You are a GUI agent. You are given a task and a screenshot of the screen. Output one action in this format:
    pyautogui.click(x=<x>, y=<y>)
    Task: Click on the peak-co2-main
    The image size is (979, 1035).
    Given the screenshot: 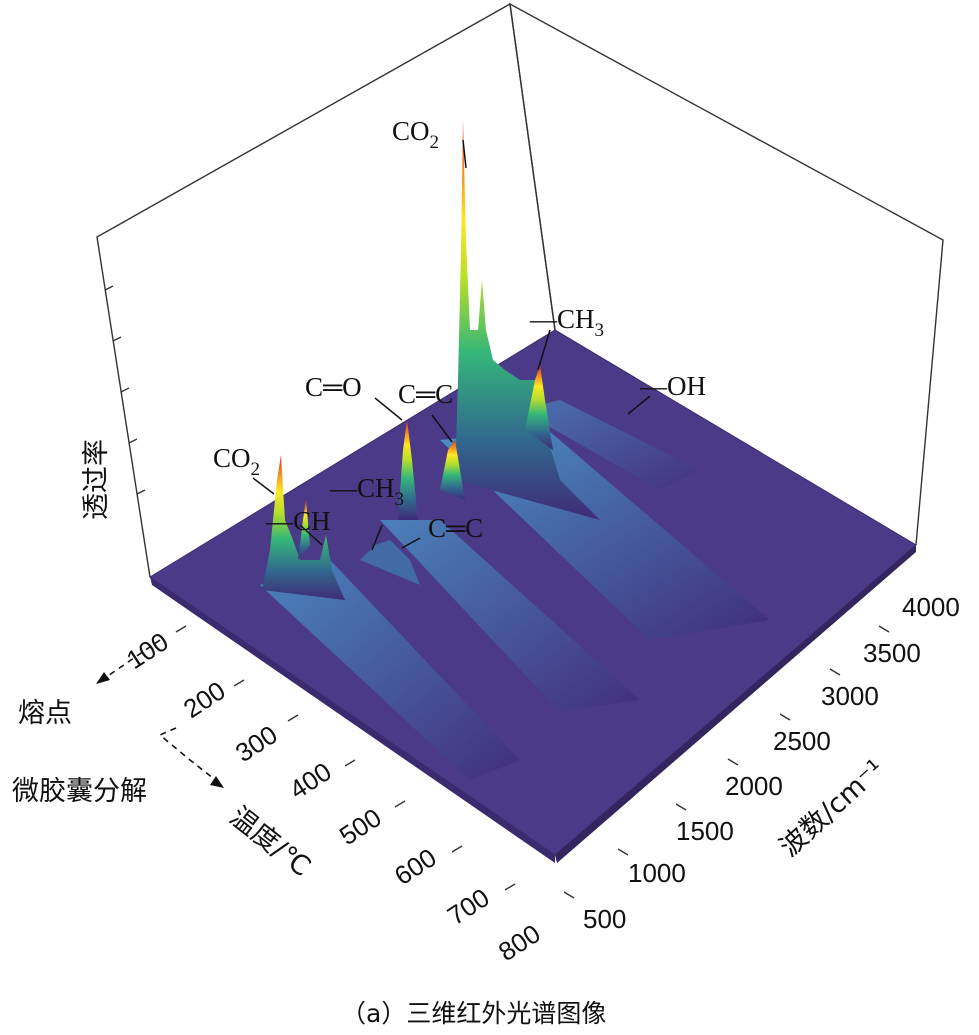 What is the action you would take?
    pyautogui.click(x=527, y=320)
    